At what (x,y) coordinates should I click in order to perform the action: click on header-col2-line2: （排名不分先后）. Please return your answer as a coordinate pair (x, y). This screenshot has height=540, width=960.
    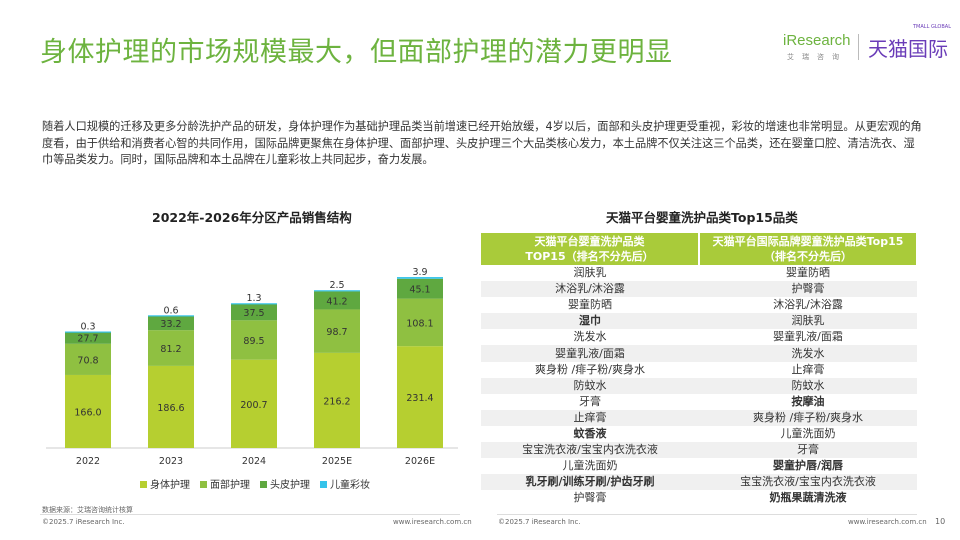
    Looking at the image, I should click on (808, 256).